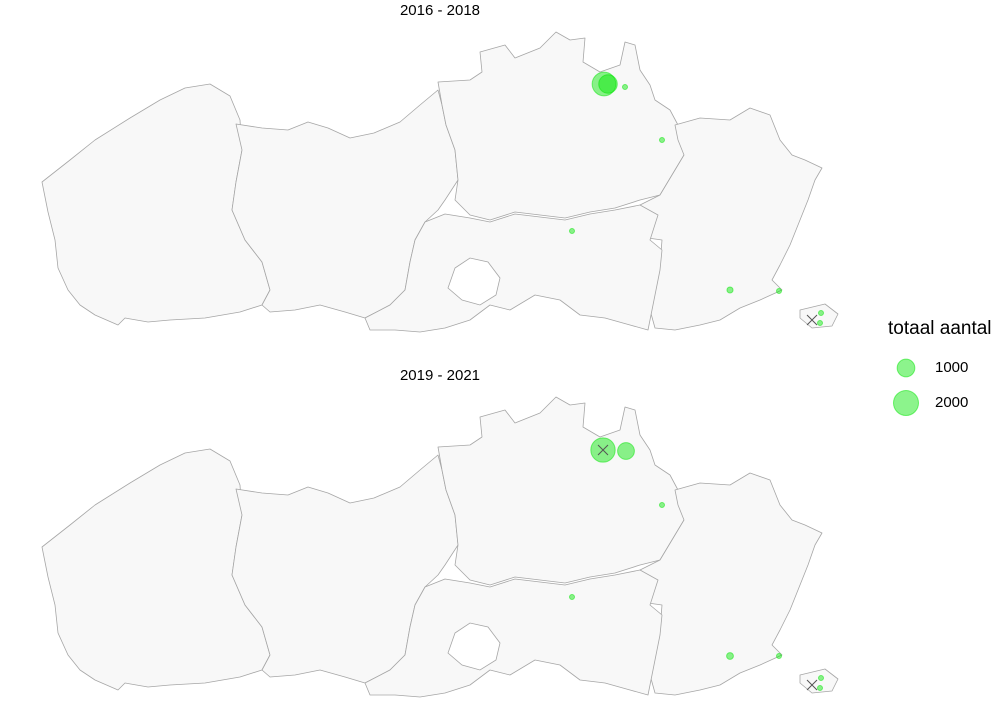 Image resolution: width=1008 pixels, height=725 pixels. I want to click on panel-title: 2016 - 2018, so click(440, 10).